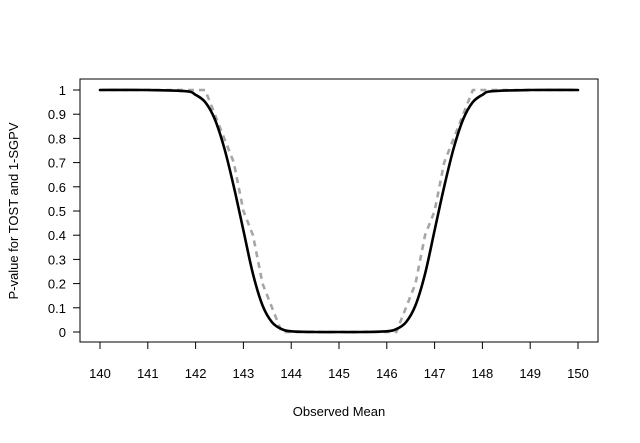  I want to click on x-tick-label-10: 150, so click(578, 373).